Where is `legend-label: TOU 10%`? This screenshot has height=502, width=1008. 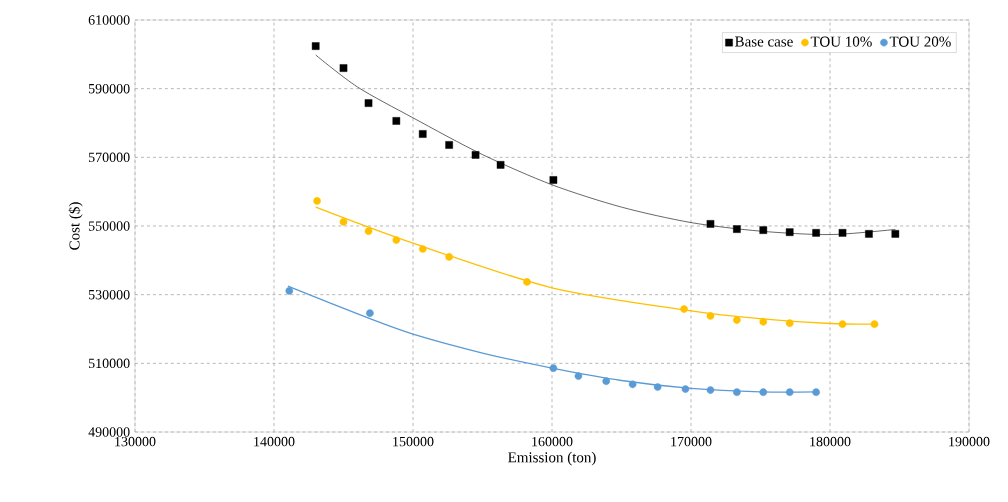 legend-label: TOU 10% is located at coordinates (841, 41).